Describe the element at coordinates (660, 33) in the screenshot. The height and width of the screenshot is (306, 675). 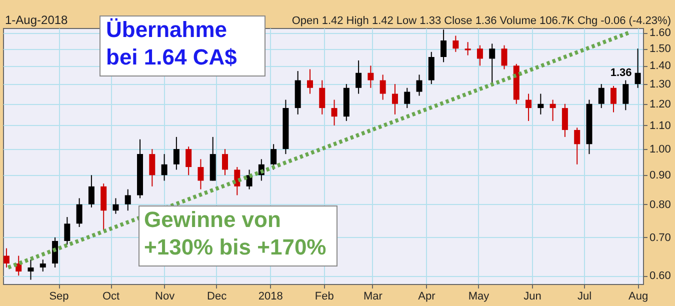
I see `y-tick-label: 1.60` at that location.